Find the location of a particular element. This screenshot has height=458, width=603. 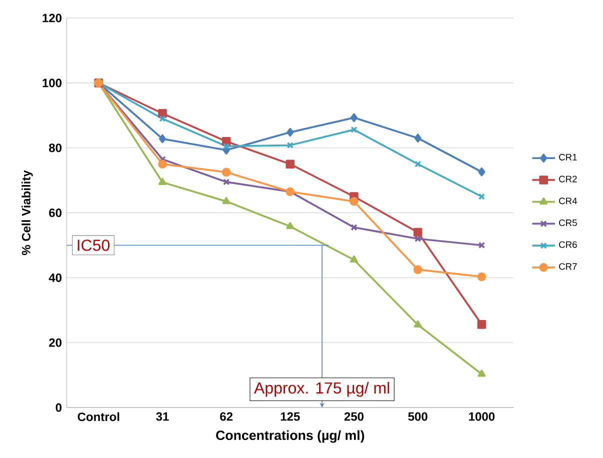

y-tick-label: 20 is located at coordinates (55, 342).